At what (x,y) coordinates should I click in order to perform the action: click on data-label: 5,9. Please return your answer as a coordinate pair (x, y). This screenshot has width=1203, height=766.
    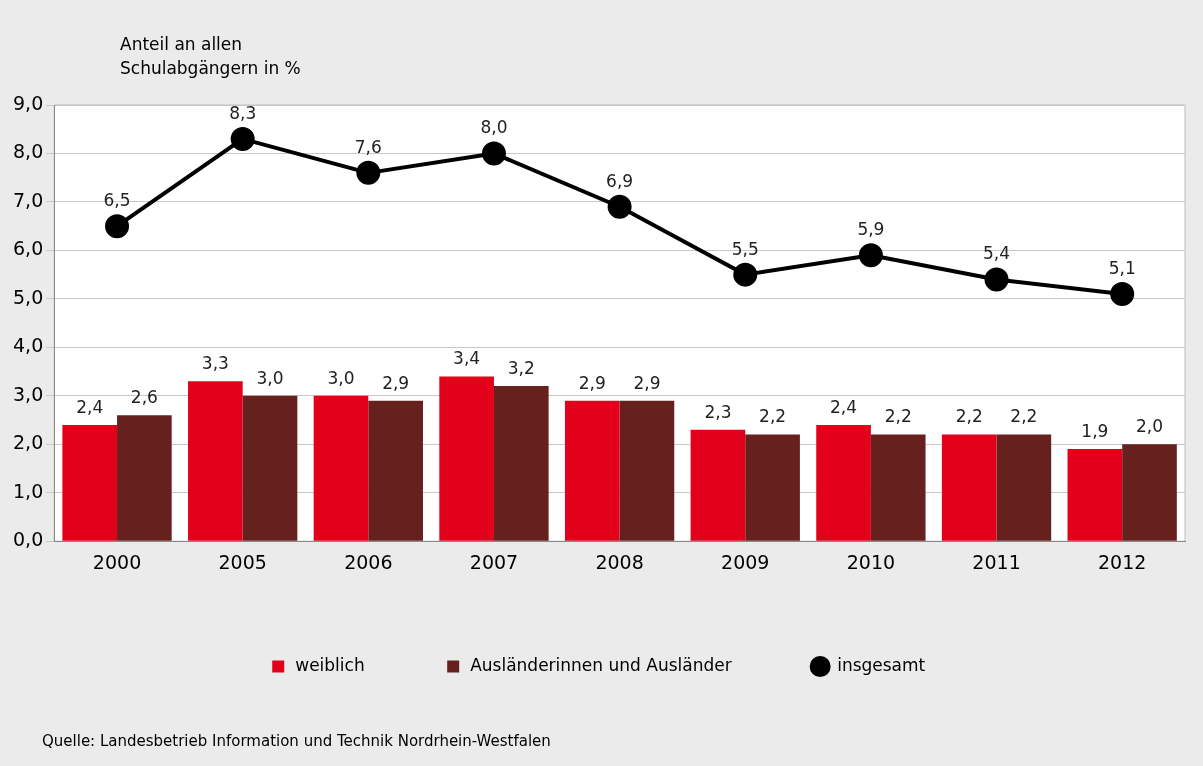
    Looking at the image, I should click on (871, 229).